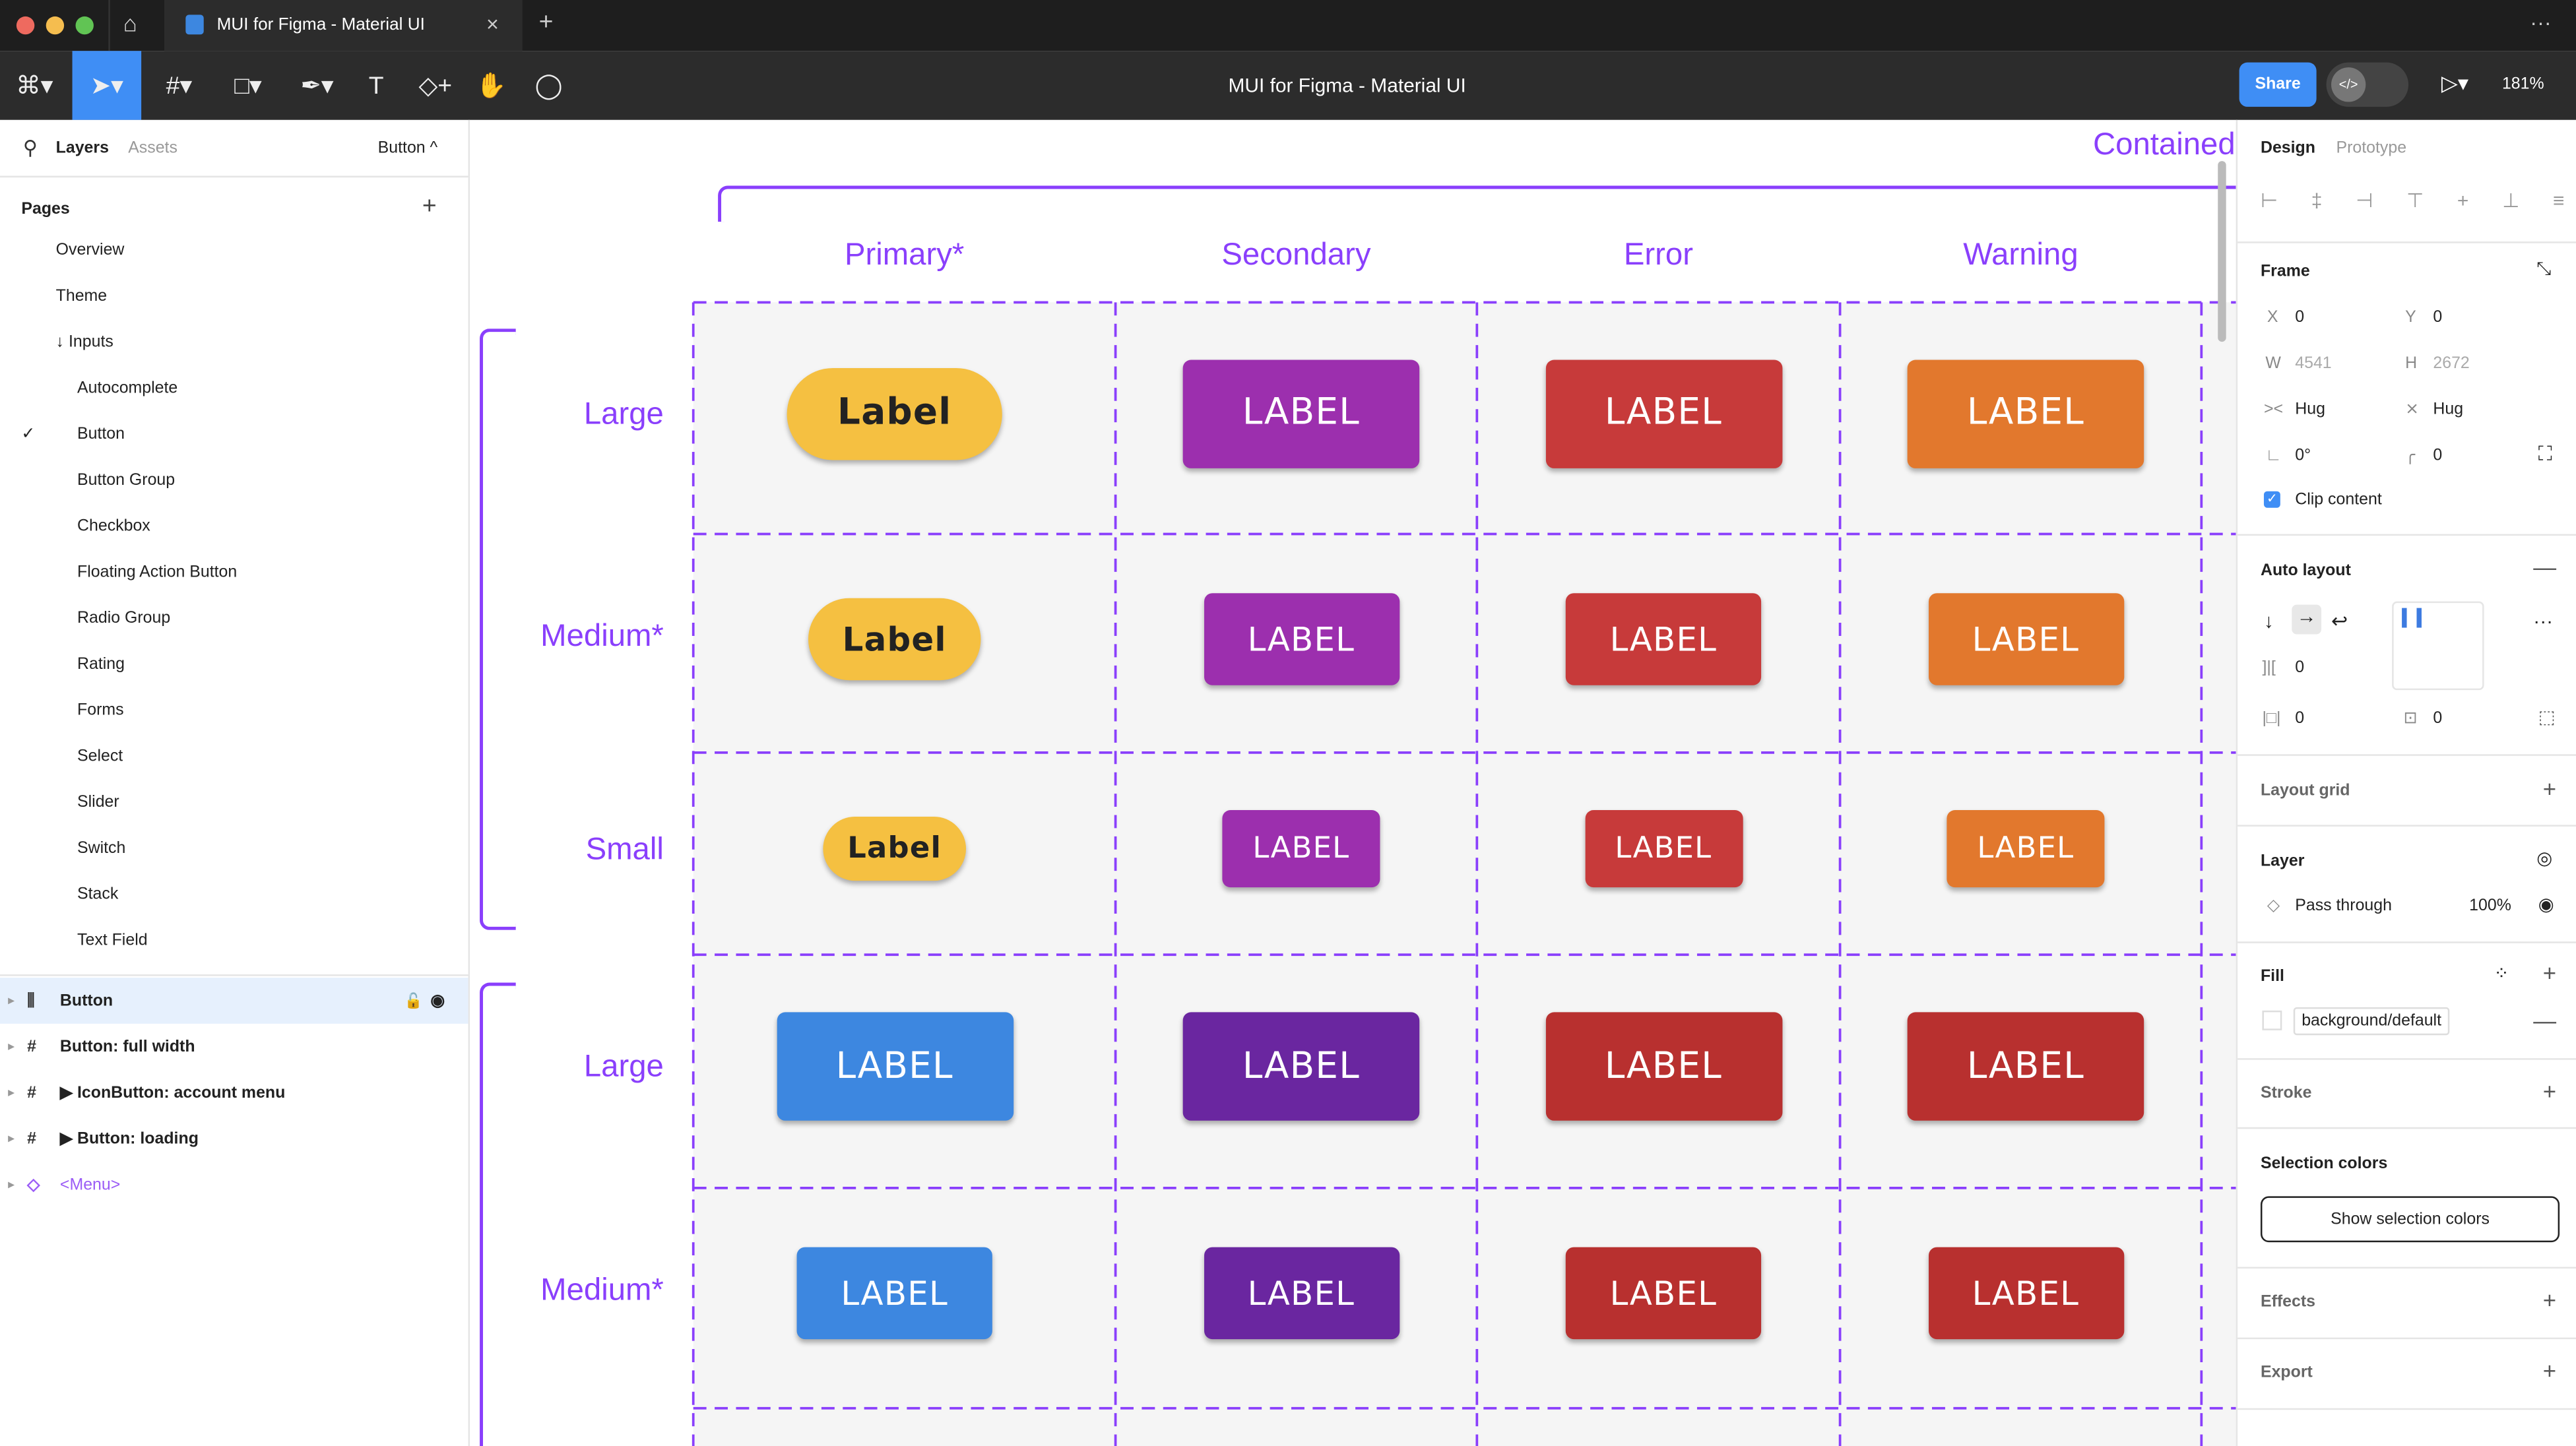  I want to click on align-middle-icon: +, so click(2463, 200).